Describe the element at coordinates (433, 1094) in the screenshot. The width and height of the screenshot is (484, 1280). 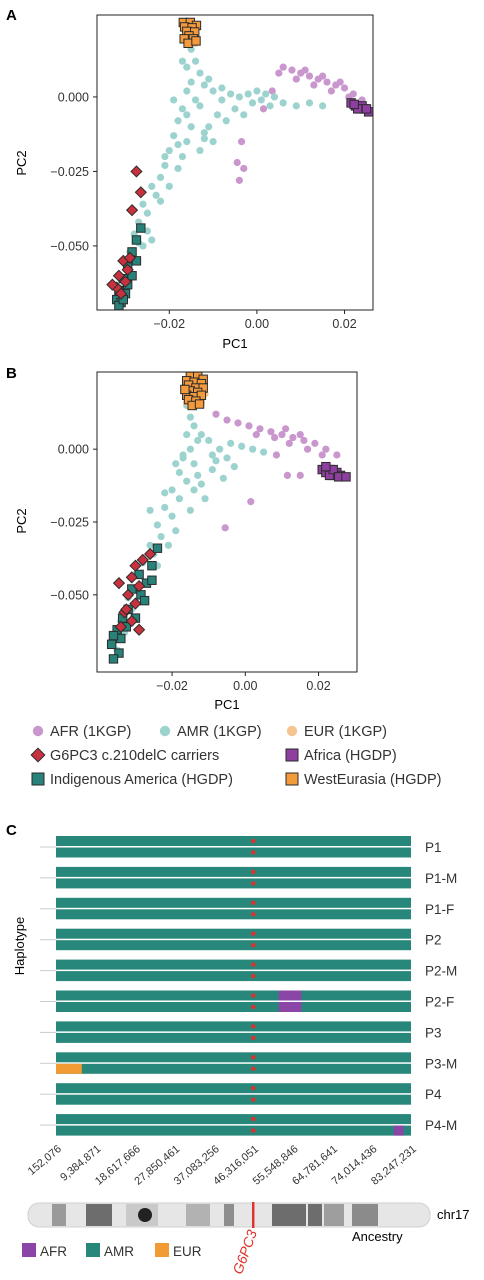
I see `haplotype-label: P4` at that location.